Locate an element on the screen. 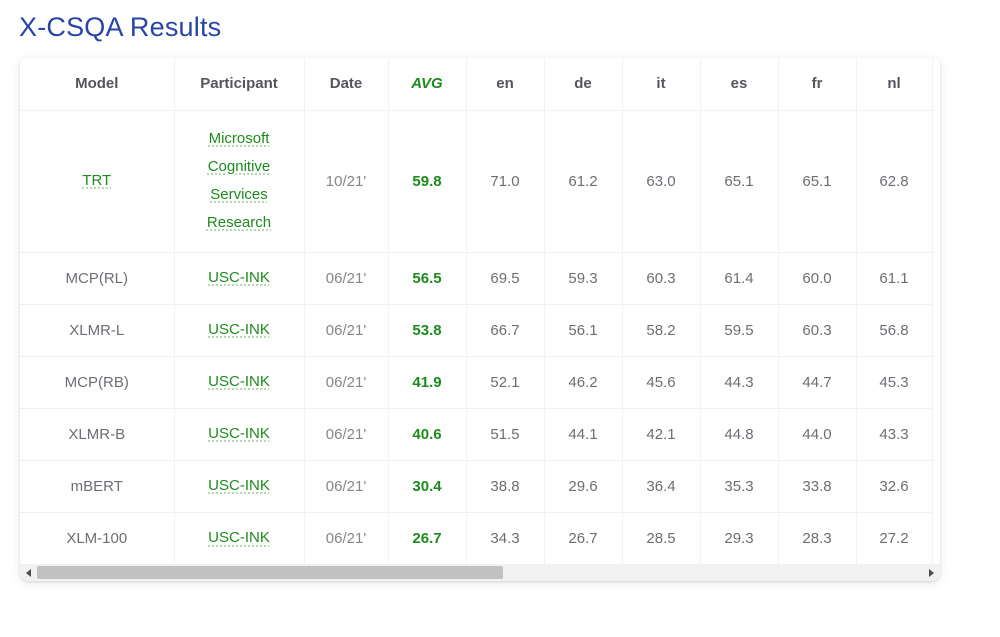  horizontal-scrollbar is located at coordinates (480, 572).